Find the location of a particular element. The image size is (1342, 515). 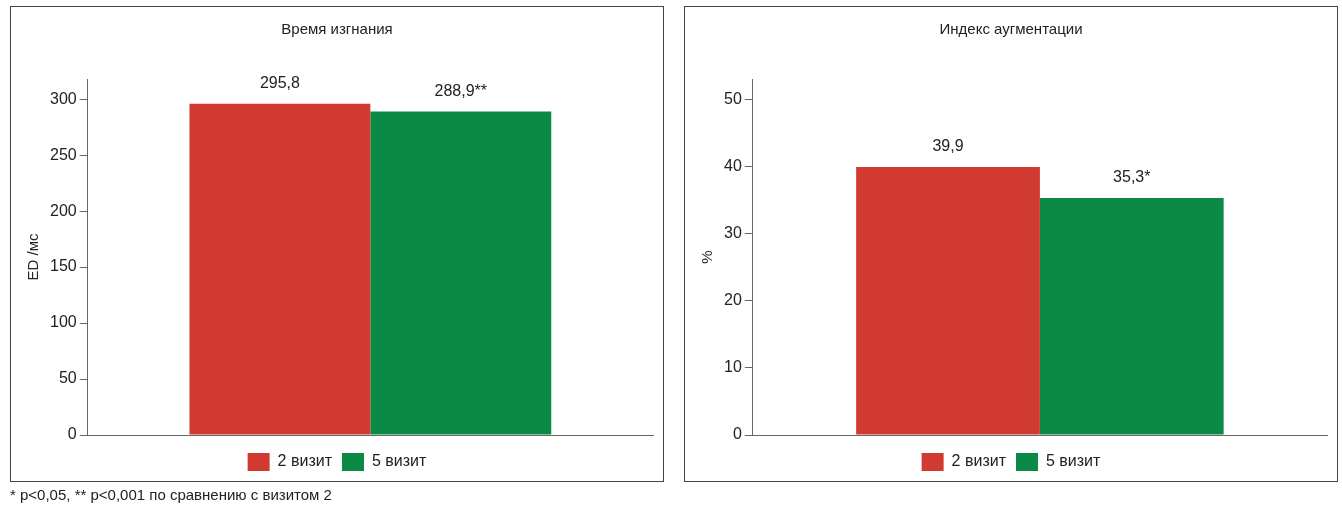

y-tick-label: 10 is located at coordinates (733, 367).